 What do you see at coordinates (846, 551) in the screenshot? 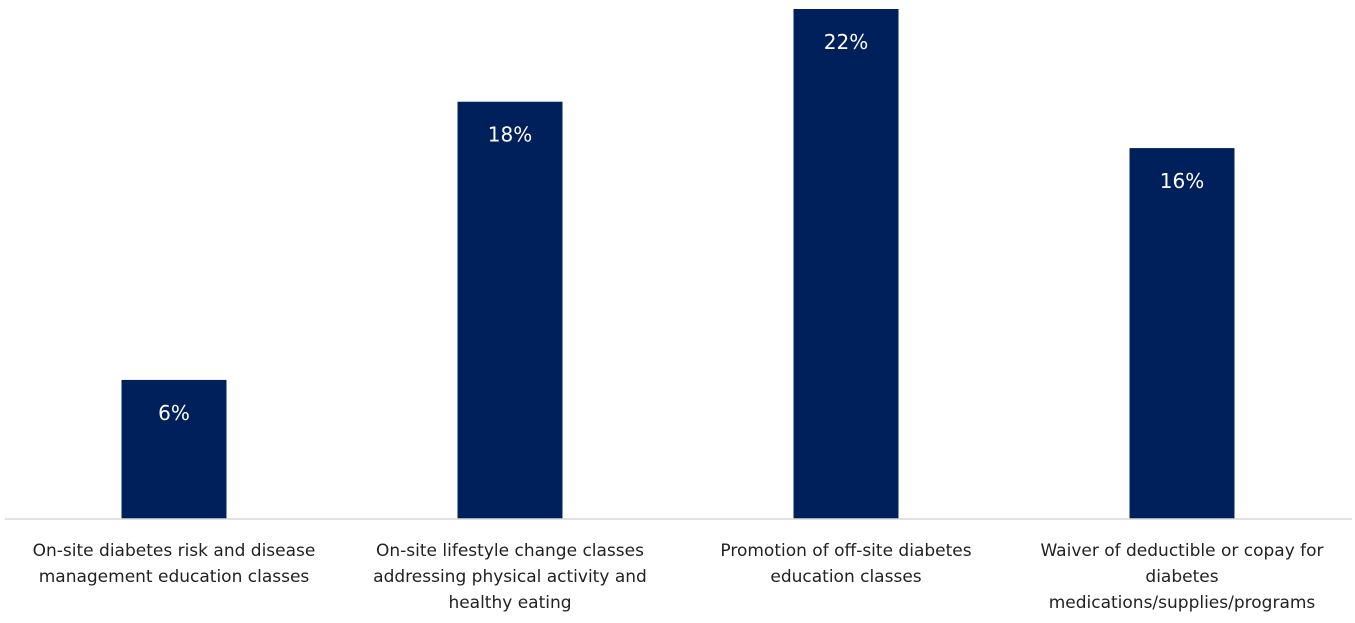
I see `category-label-line: Promotion of off-site diabetes` at bounding box center [846, 551].